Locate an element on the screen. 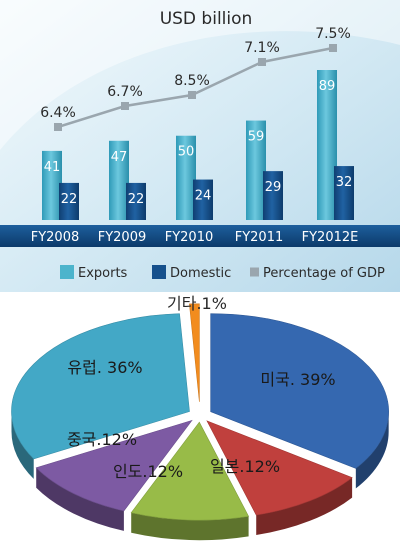  pie-slice-label: 기타.1% is located at coordinates (197, 304).